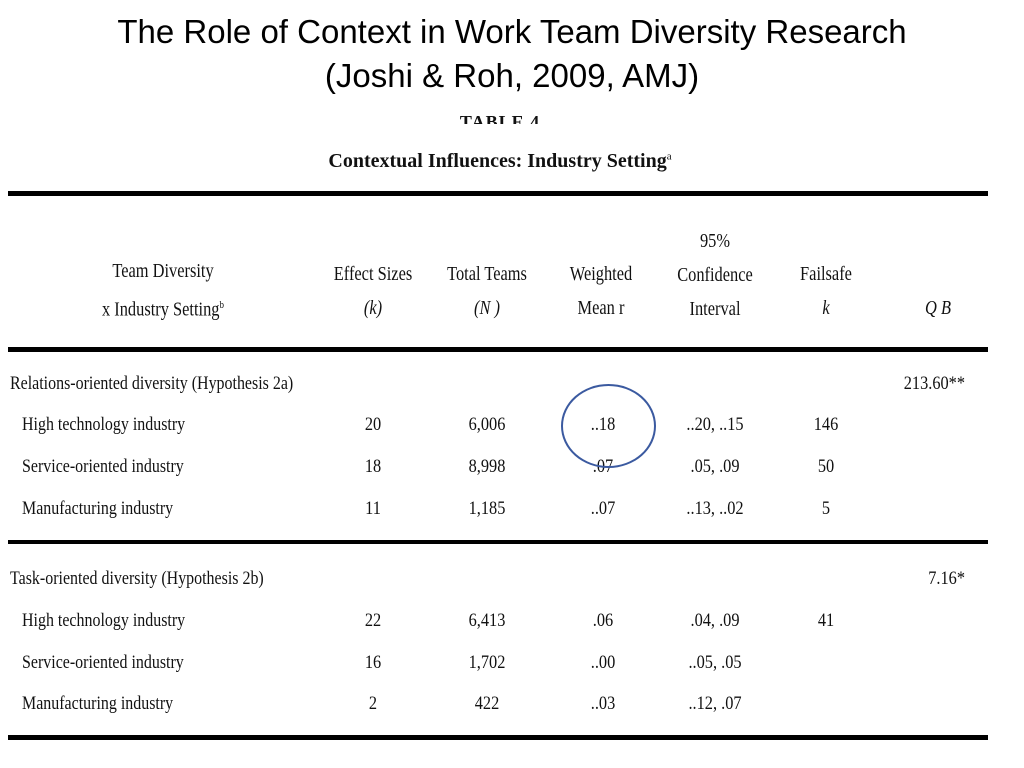  Describe the element at coordinates (487, 662) in the screenshot. I see `cell-n: 1,702` at that location.